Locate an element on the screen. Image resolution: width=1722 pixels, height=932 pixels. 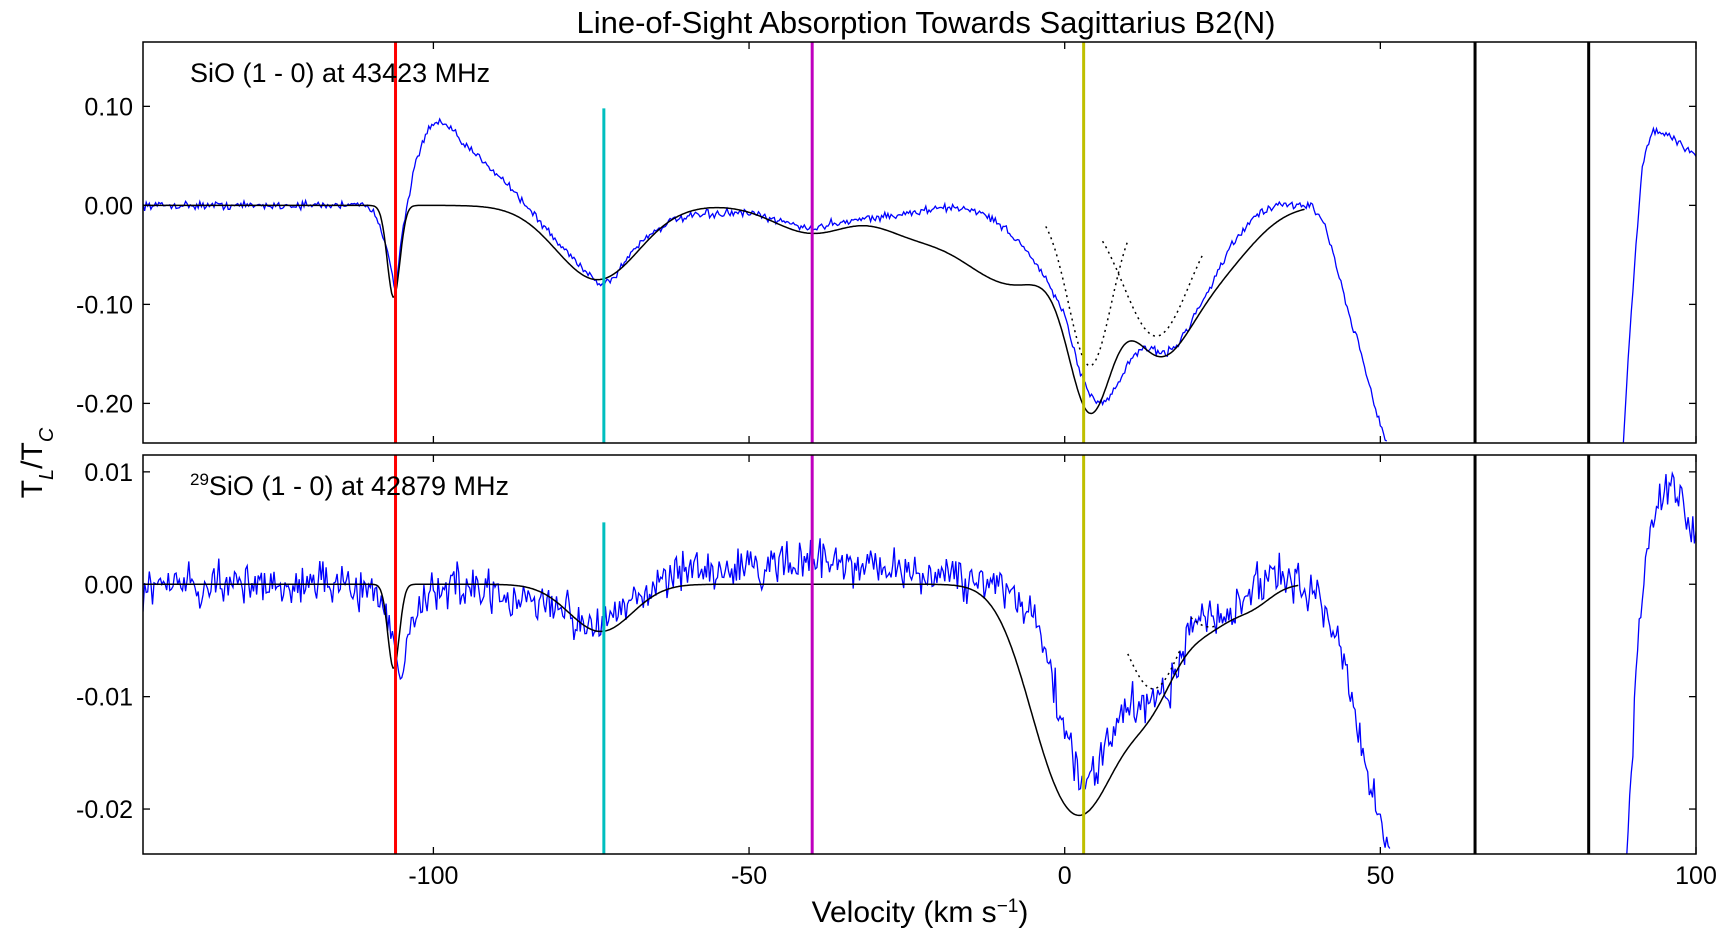
y-tick-label: -0.10 is located at coordinates (104, 305).